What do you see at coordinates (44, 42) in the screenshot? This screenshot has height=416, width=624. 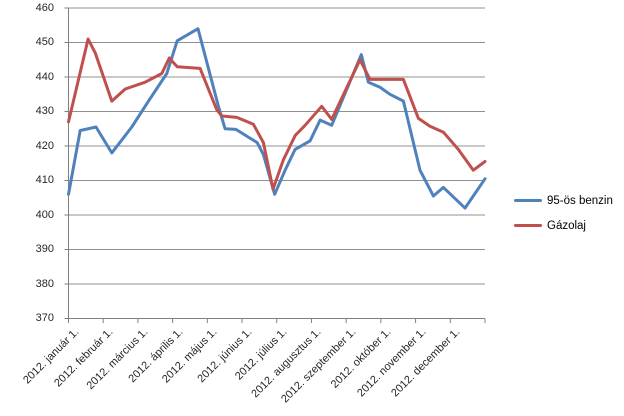 I see `y-axis-label-450: 450` at bounding box center [44, 42].